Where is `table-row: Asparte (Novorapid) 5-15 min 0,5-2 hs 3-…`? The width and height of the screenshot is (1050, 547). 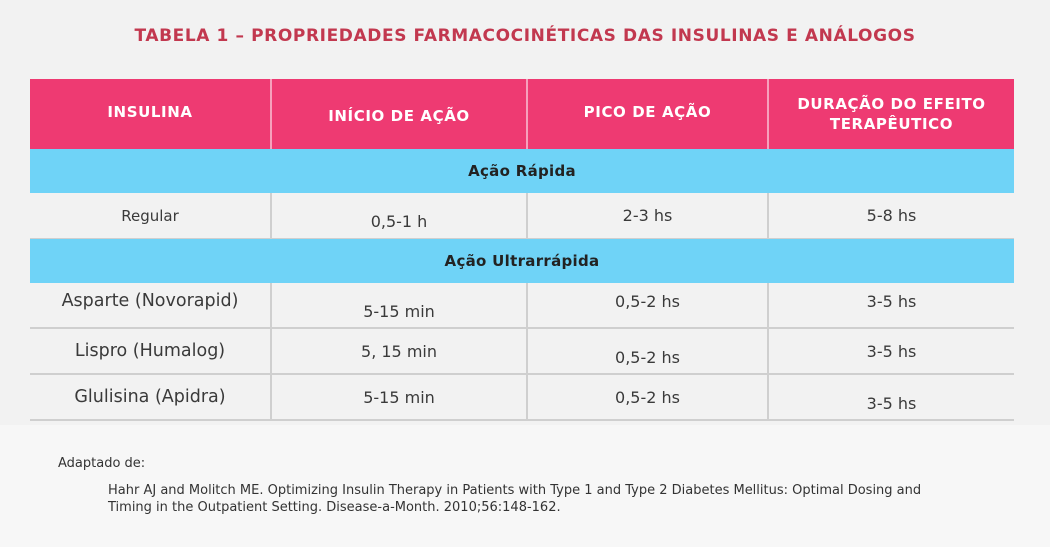
table-row: Asparte (Novorapid) 5-15 min 0,5-2 hs 3-… is located at coordinates (522, 306).